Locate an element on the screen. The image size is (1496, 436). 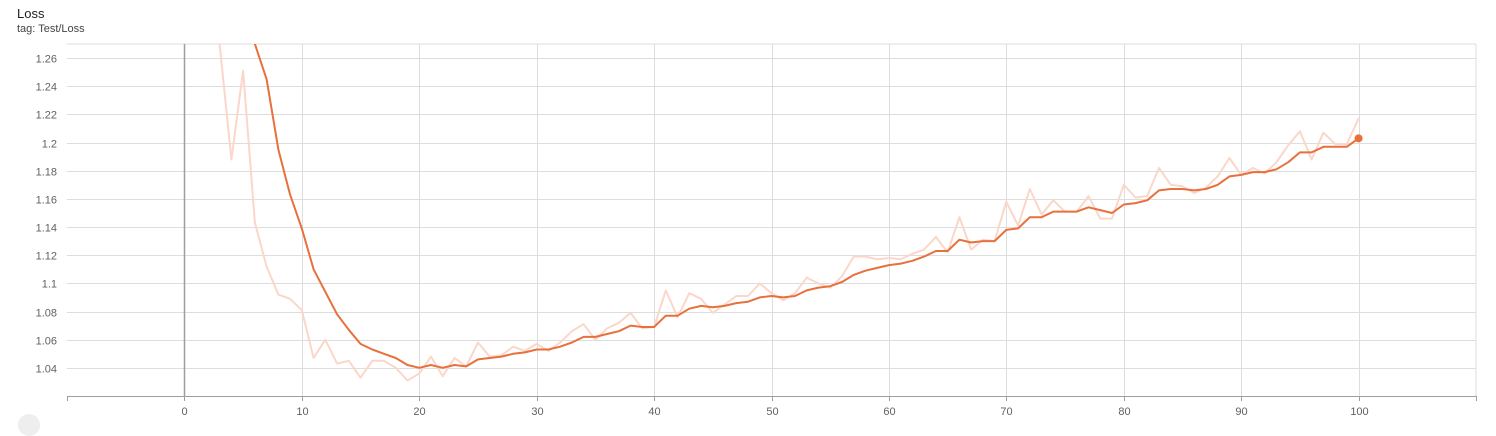
x-tick-label: 90 is located at coordinates (1241, 412).